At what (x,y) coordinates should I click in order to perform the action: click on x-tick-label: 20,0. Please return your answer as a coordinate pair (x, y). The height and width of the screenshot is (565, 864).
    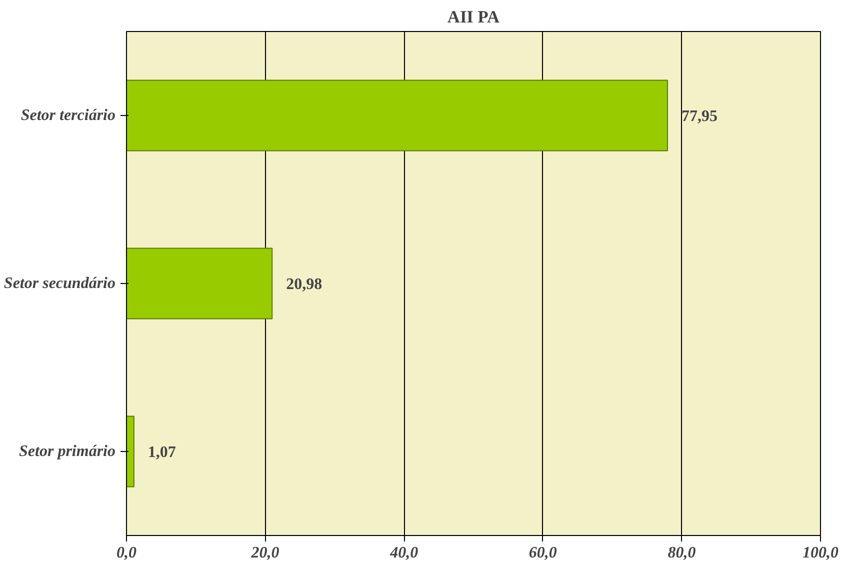
    Looking at the image, I should click on (265, 553).